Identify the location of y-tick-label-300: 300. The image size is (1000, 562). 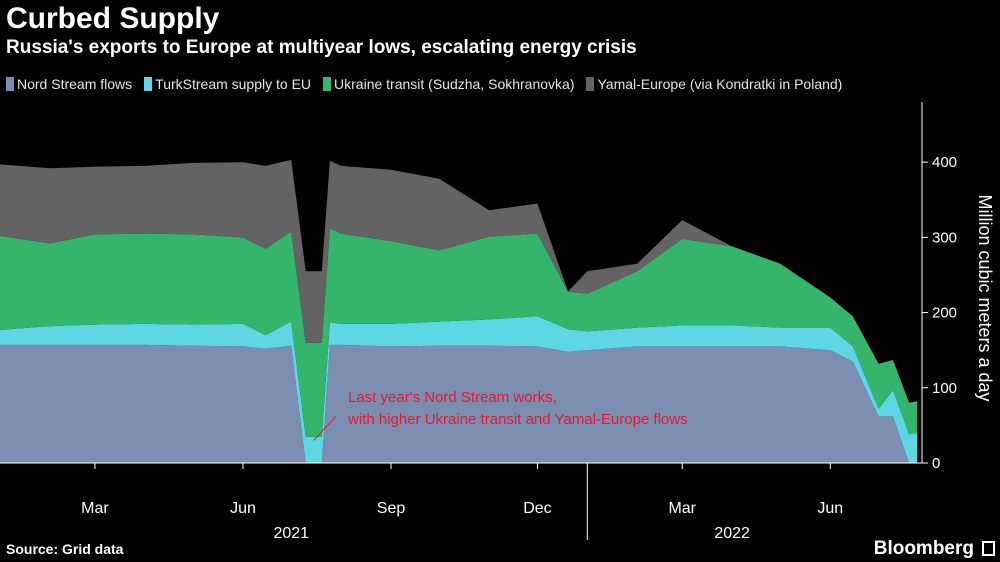
(944, 237).